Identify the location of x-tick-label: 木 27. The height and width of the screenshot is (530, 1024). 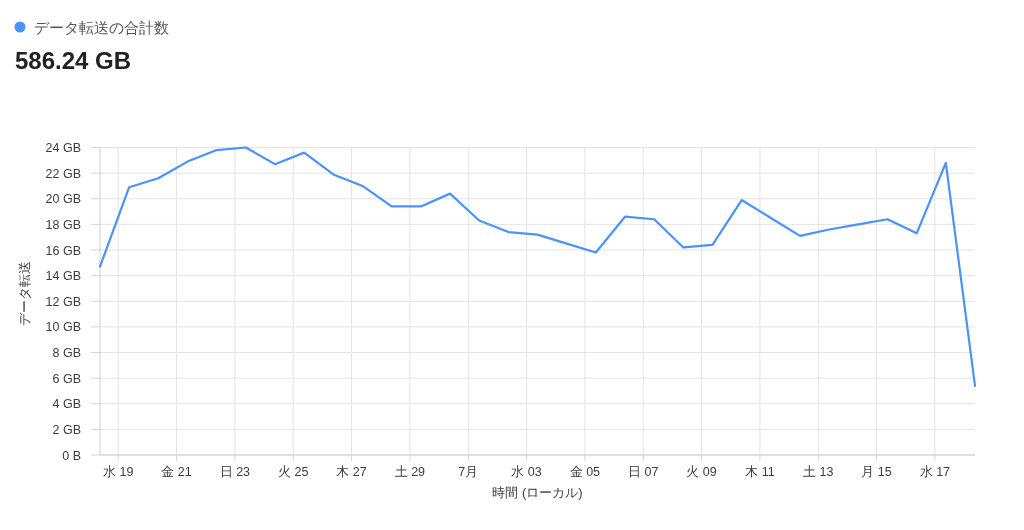
(351, 472).